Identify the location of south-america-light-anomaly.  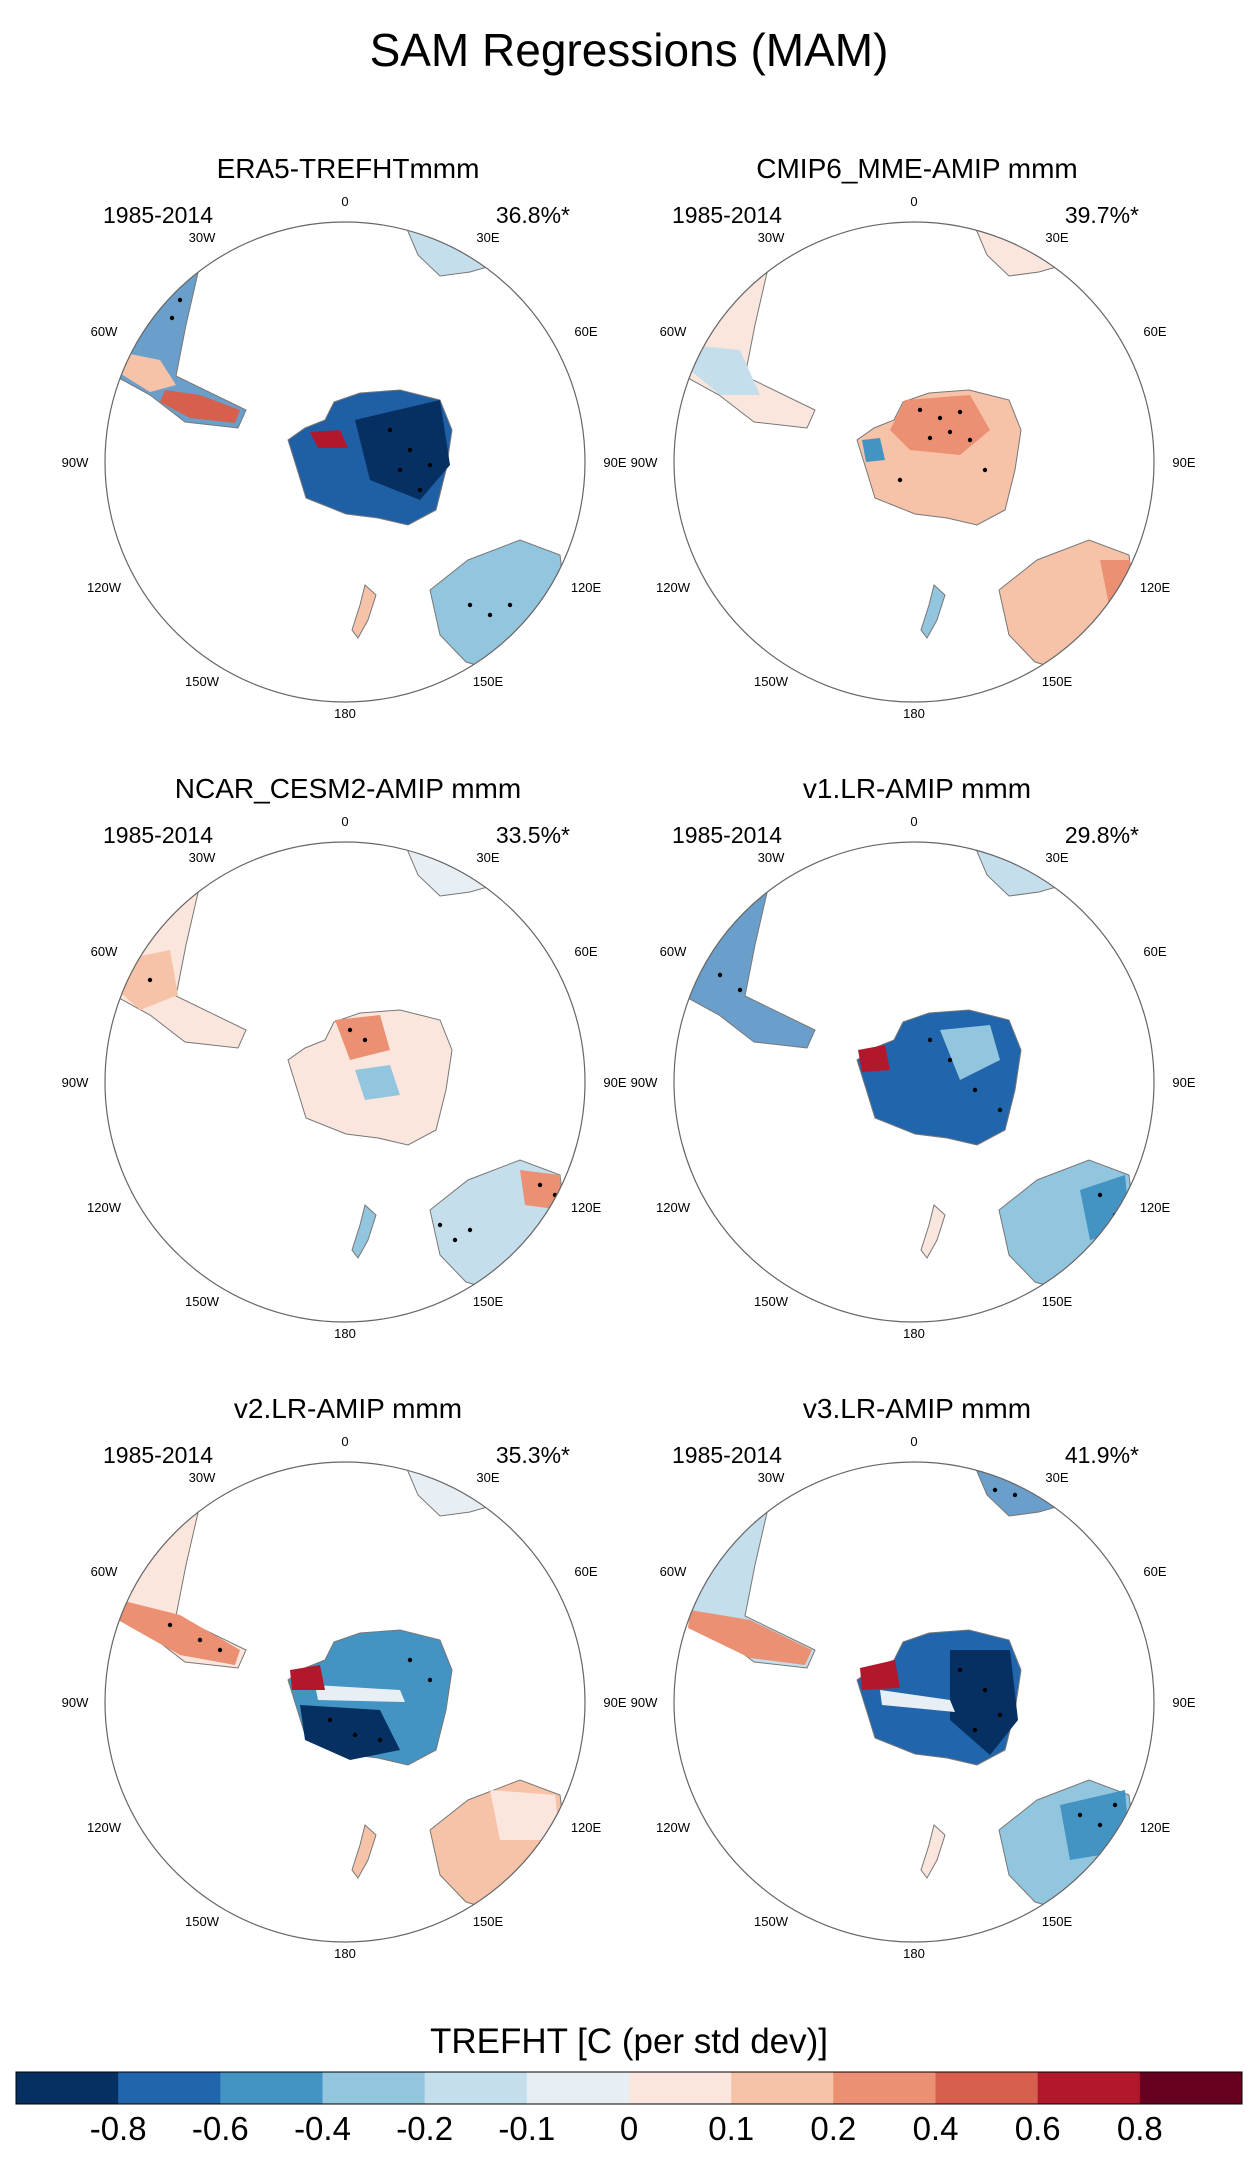
(147, 372).